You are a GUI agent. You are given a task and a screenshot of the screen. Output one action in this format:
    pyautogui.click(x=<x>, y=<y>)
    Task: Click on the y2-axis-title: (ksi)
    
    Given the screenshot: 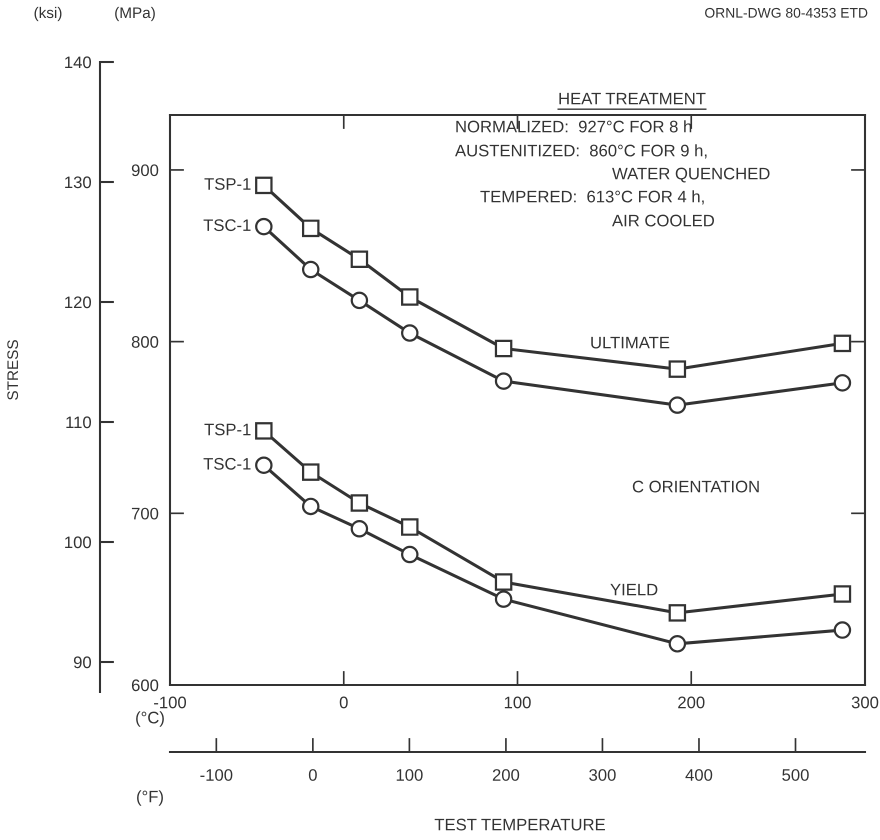 What is the action you would take?
    pyautogui.click(x=48, y=14)
    